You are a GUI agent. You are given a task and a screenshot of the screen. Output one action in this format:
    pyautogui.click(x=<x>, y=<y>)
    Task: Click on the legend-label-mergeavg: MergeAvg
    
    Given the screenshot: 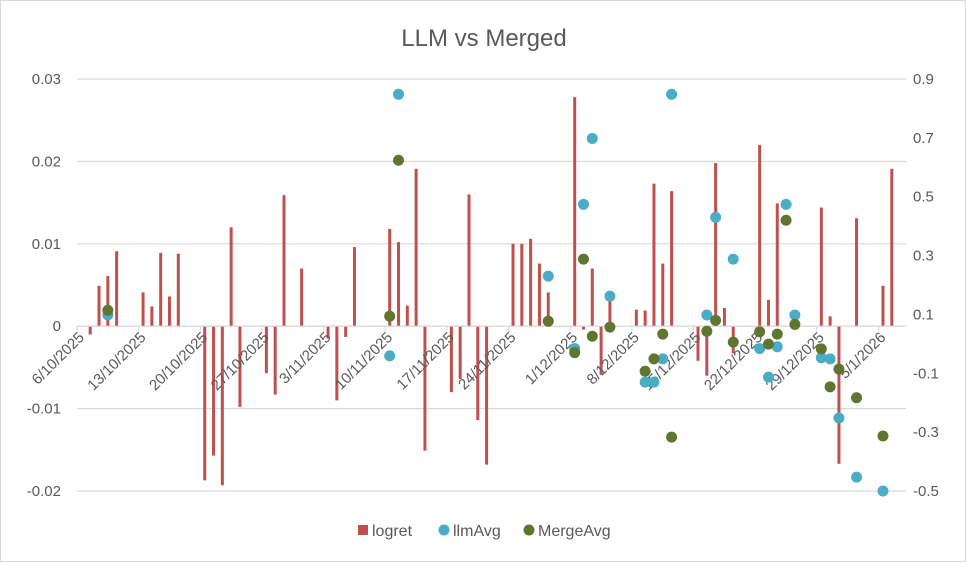 What is the action you would take?
    pyautogui.click(x=574, y=531)
    